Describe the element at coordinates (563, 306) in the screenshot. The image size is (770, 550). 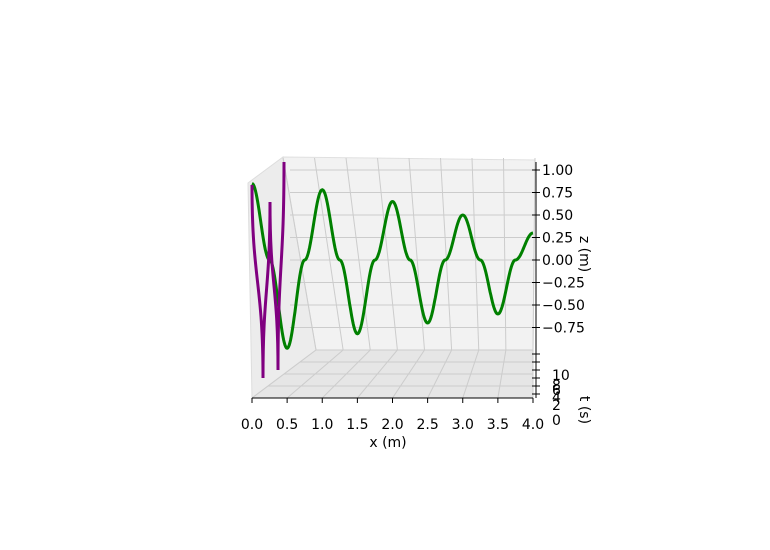
I see `z-tick-label: −0.50` at that location.